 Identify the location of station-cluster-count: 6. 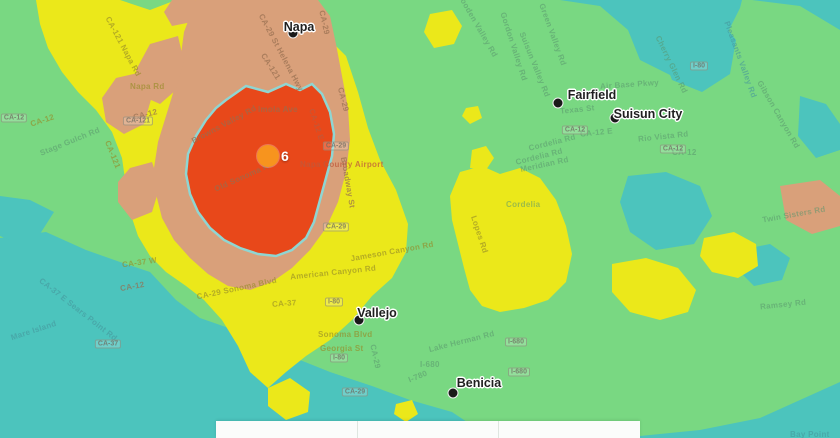
(285, 156).